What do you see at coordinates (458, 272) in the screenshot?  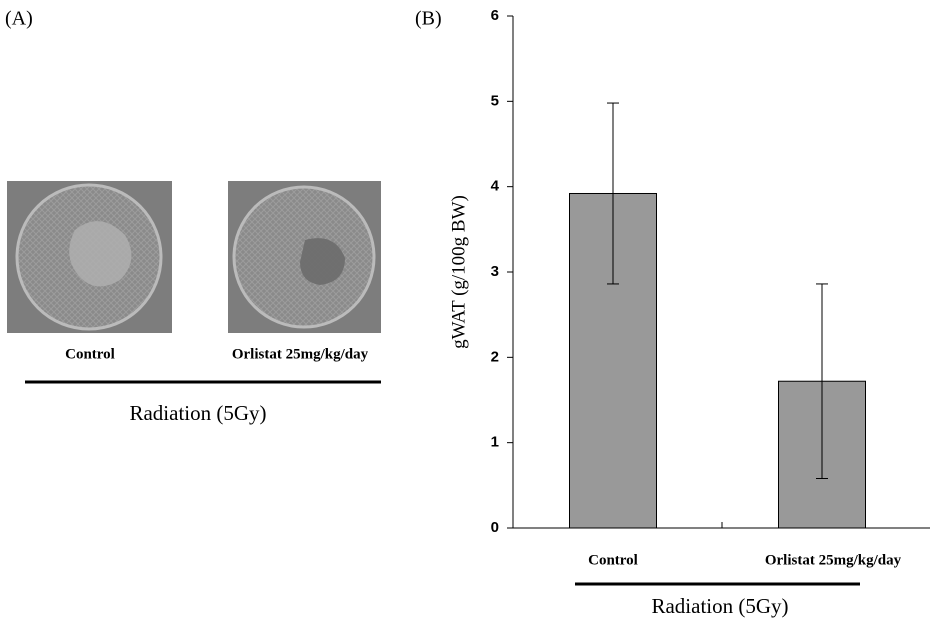 I see `y-axis-label: gWAT (g/100g BW)` at bounding box center [458, 272].